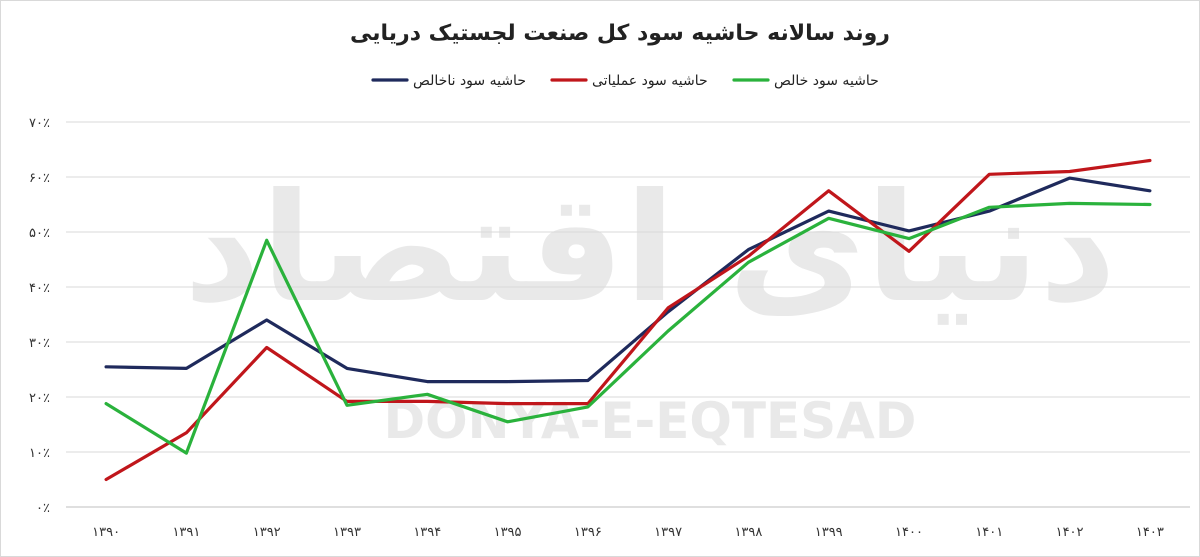 This screenshot has width=1200, height=557. What do you see at coordinates (39, 178) in the screenshot?
I see `y-tick-label: ۶۰٪` at bounding box center [39, 178].